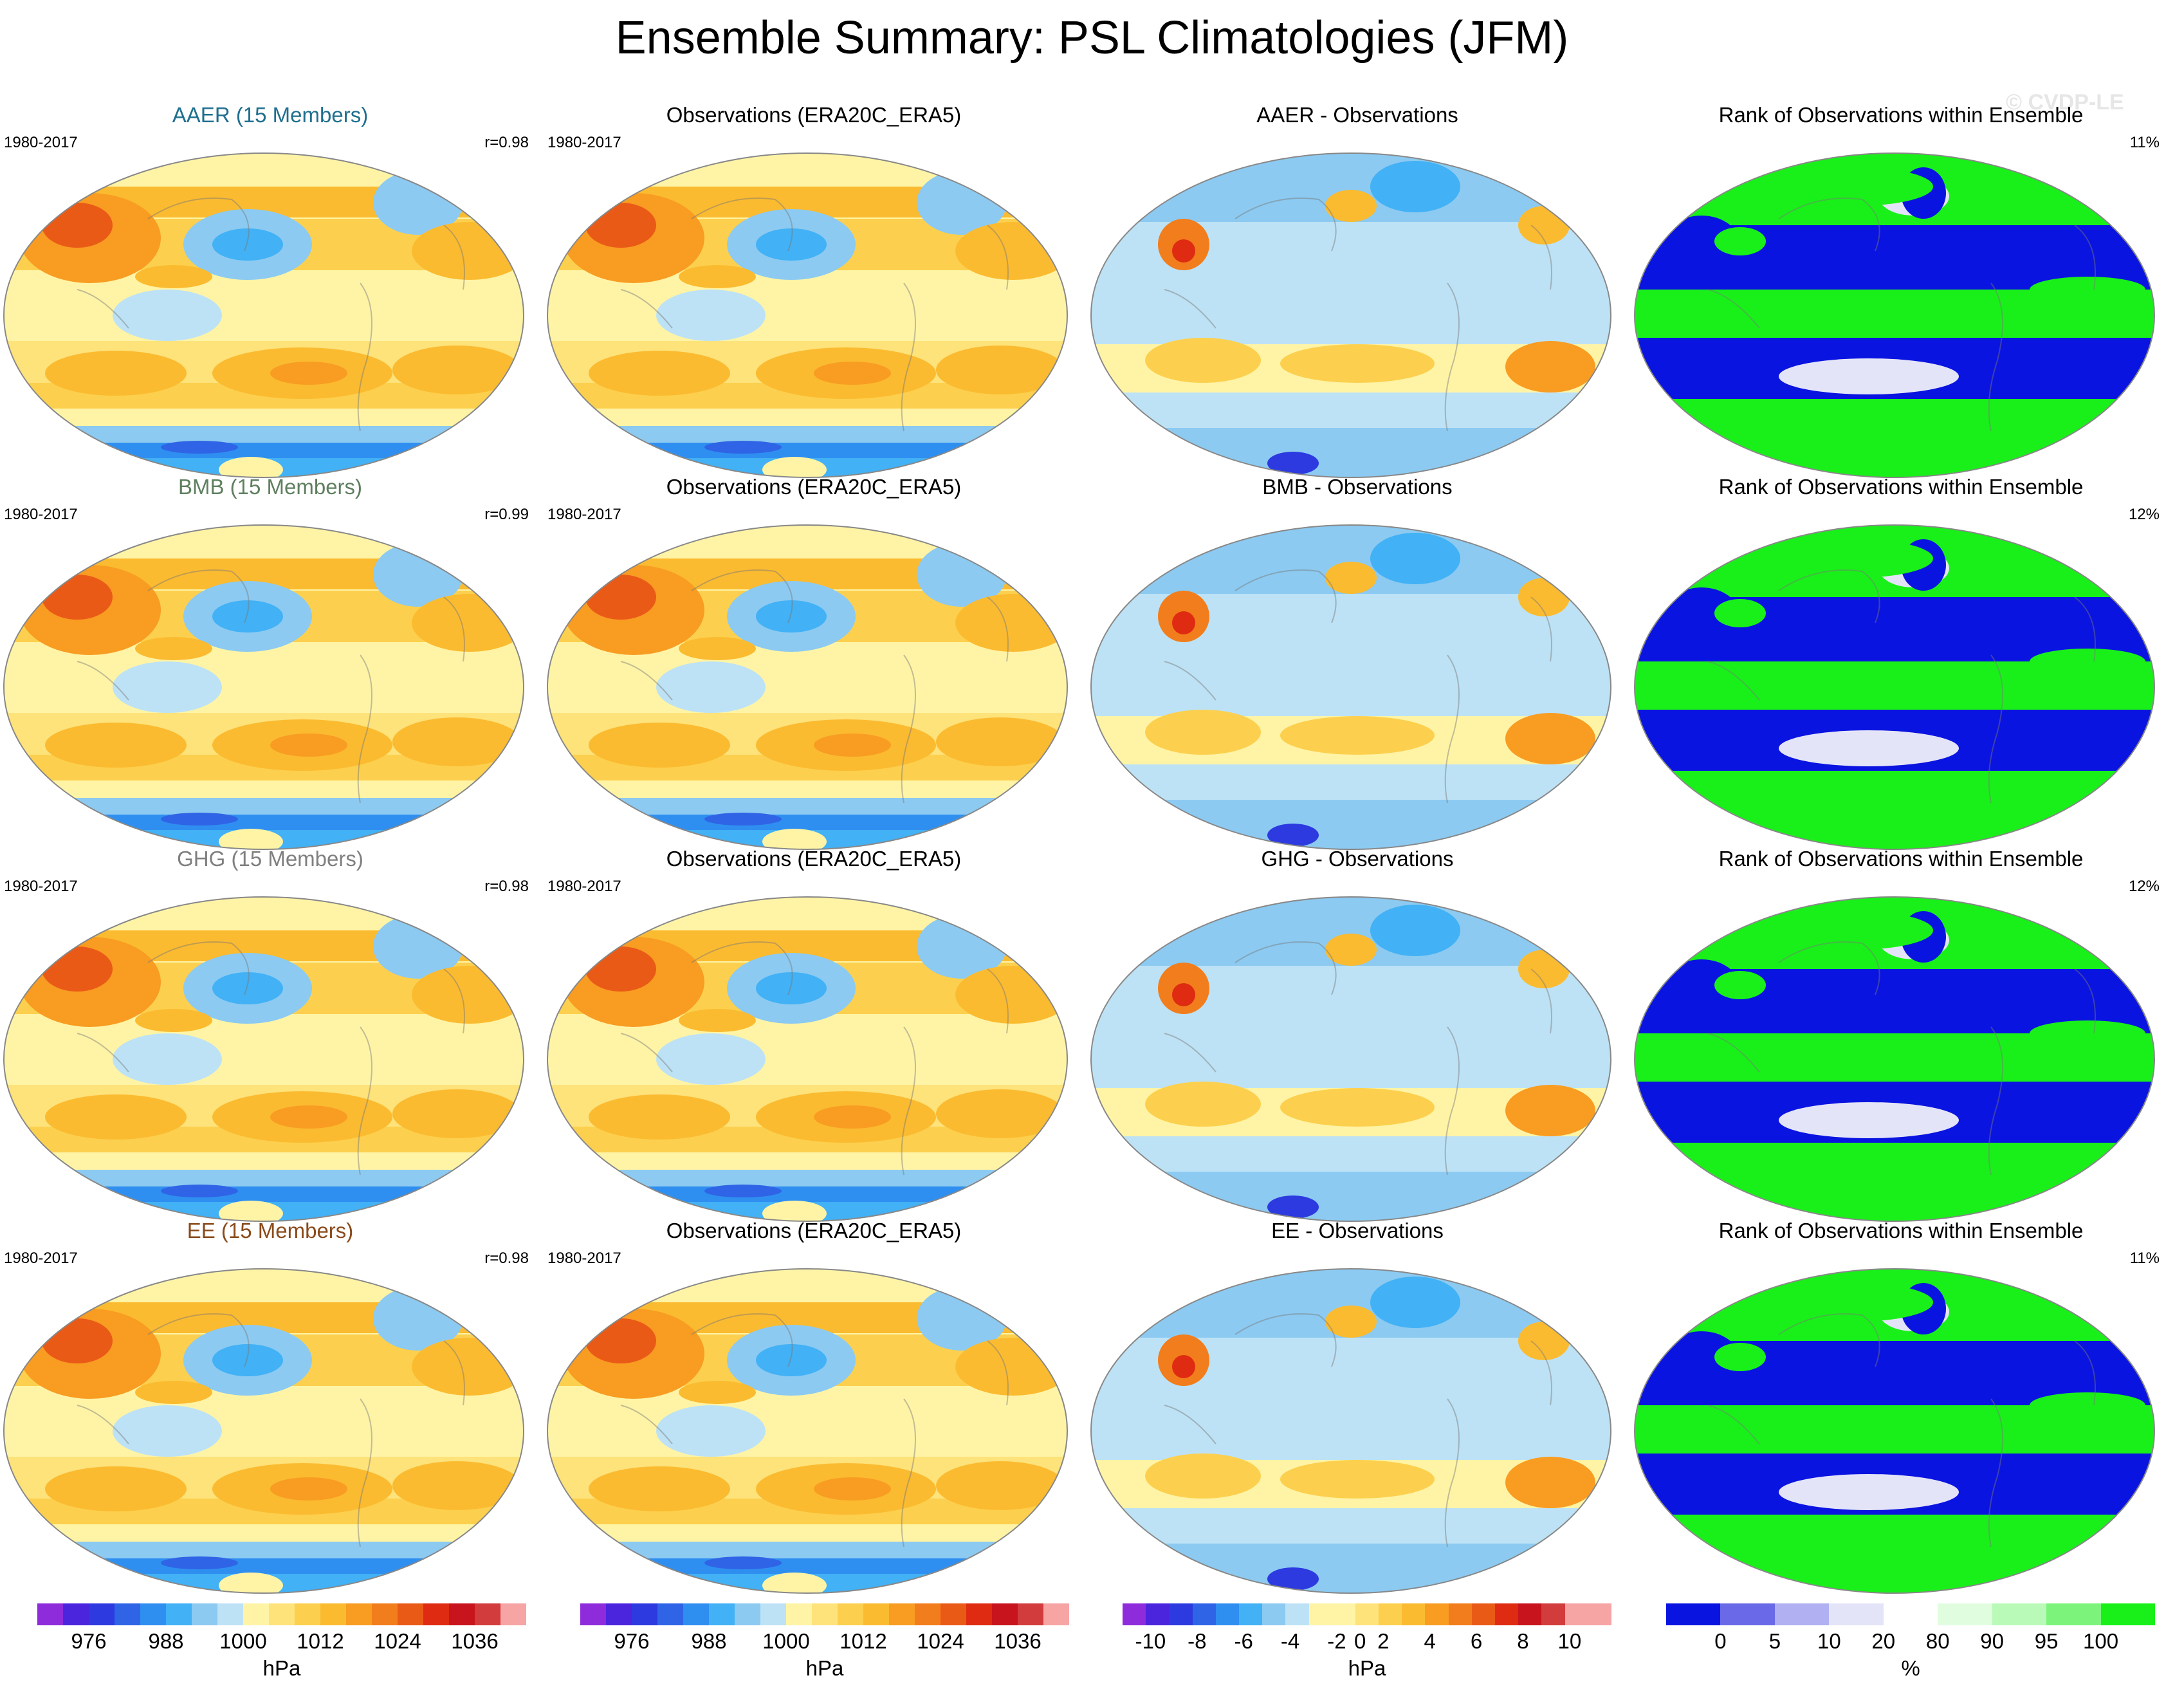 Image resolution: width=2184 pixels, height=1689 pixels. I want to click on panel-title: EE - Observations, so click(1358, 1230).